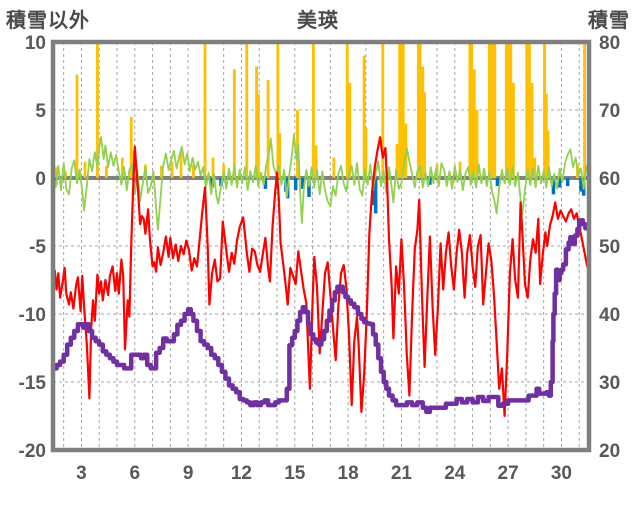 The image size is (636, 506). Describe the element at coordinates (318, 21) in the screenshot. I see `chart-title: 美瑛` at that location.